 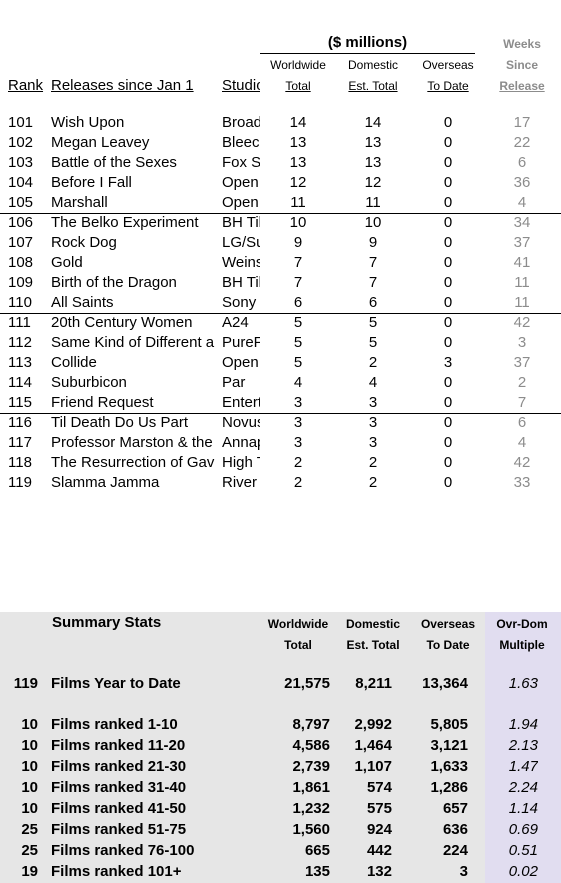 What do you see at coordinates (523, 829) in the screenshot?
I see `summary-multiple: 0.69` at bounding box center [523, 829].